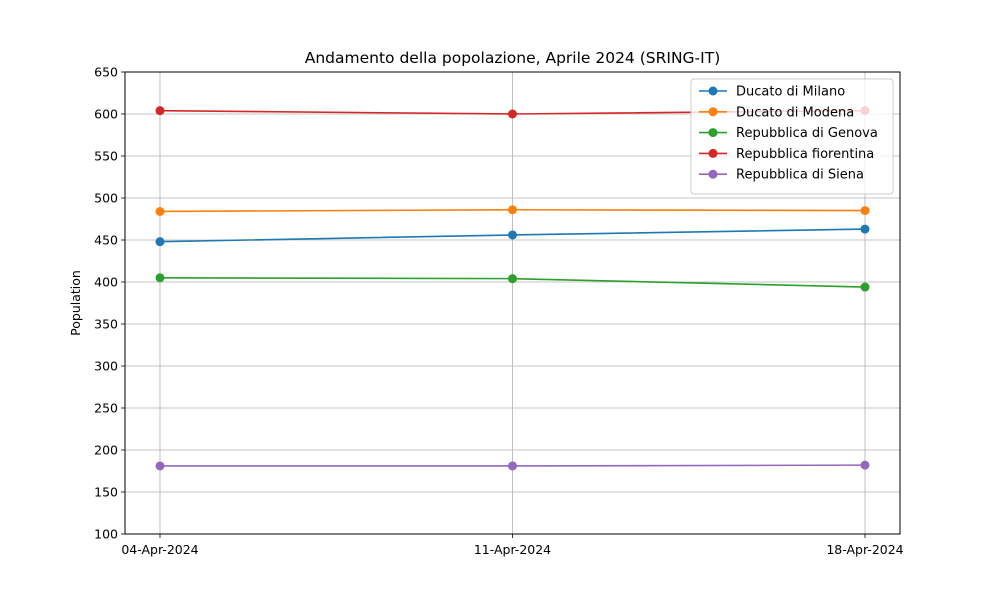 This screenshot has height=600, width=1000. I want to click on y-axis-label: Population, so click(75, 303).